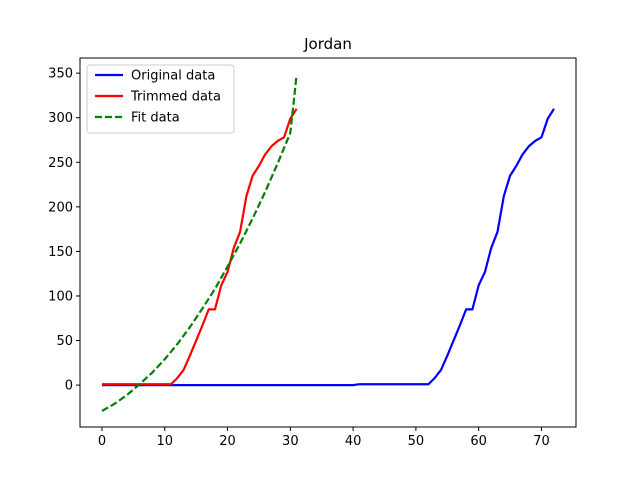 The width and height of the screenshot is (640, 480). Describe the element at coordinates (60, 163) in the screenshot. I see `y-tick-label: 250` at that location.